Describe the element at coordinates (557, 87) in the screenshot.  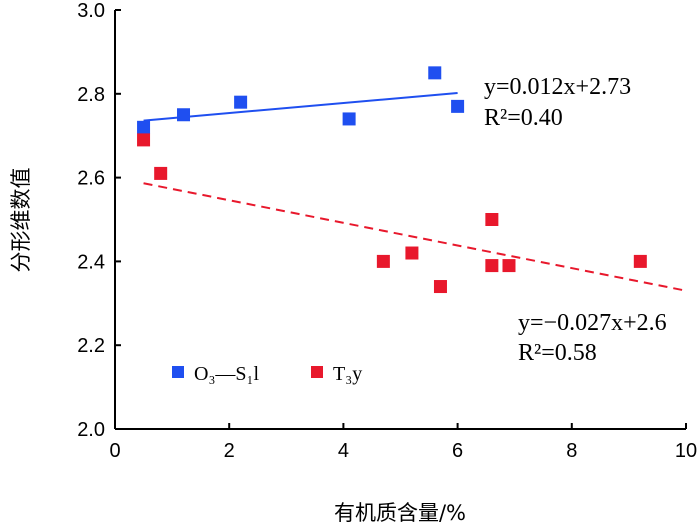
I see `blue-equation: y=0.012x+2.73` at that location.